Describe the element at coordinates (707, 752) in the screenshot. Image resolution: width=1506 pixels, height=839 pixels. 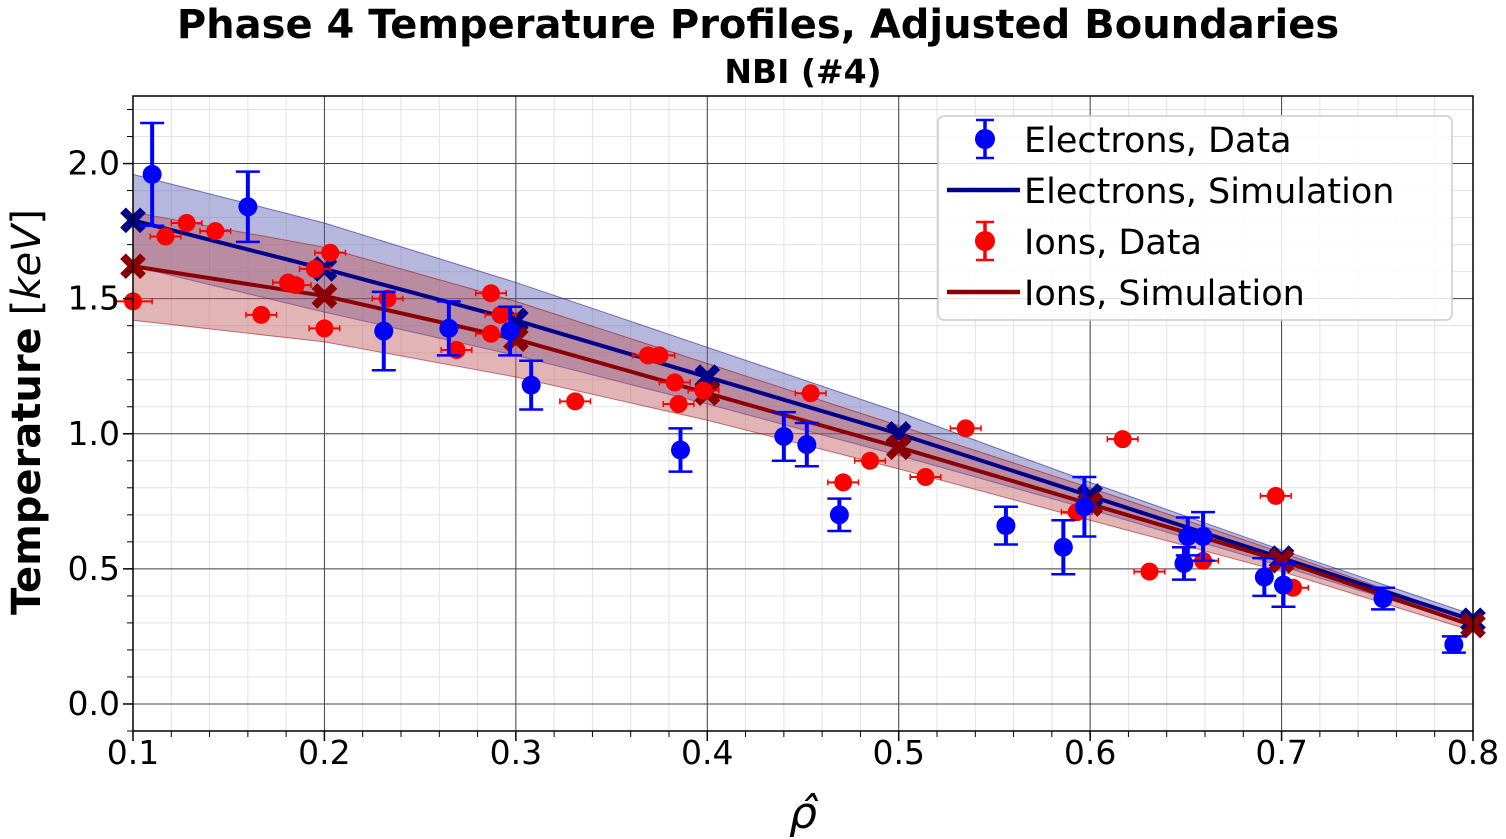
I see `x-tick-label: 0.4` at that location.